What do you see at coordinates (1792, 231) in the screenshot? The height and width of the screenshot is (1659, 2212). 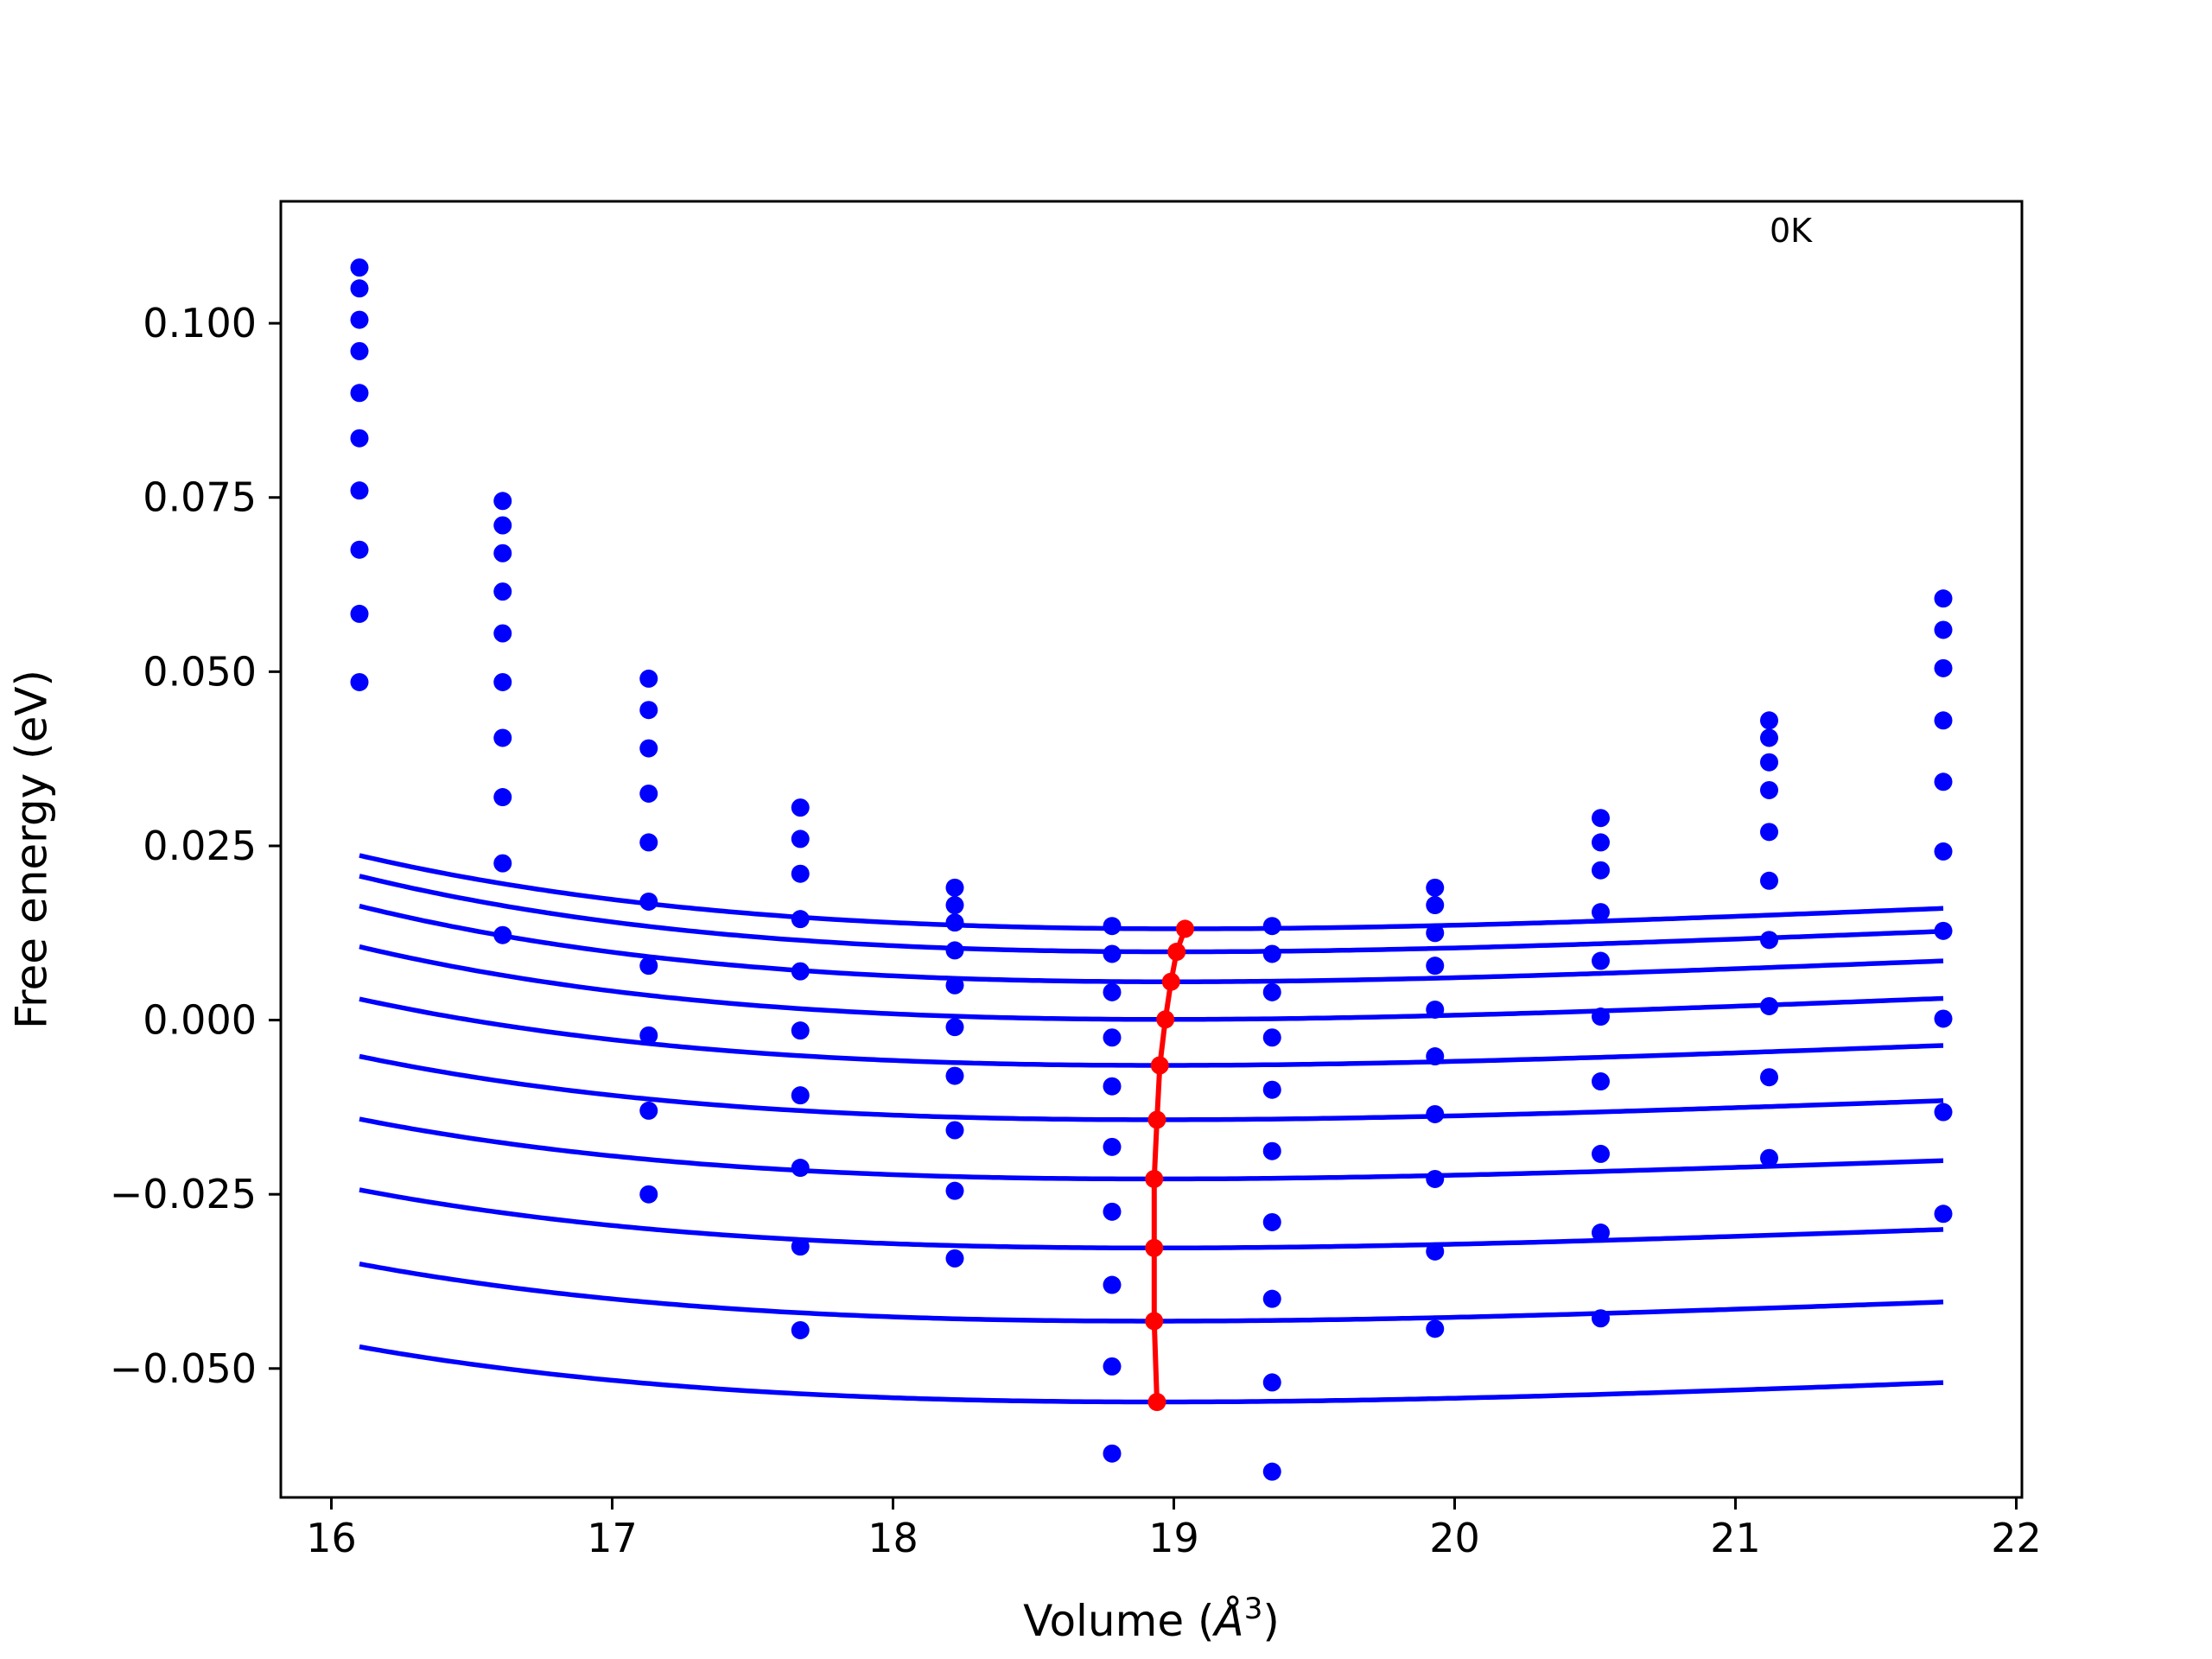 I see `temperature-annotation: 0K` at bounding box center [1792, 231].